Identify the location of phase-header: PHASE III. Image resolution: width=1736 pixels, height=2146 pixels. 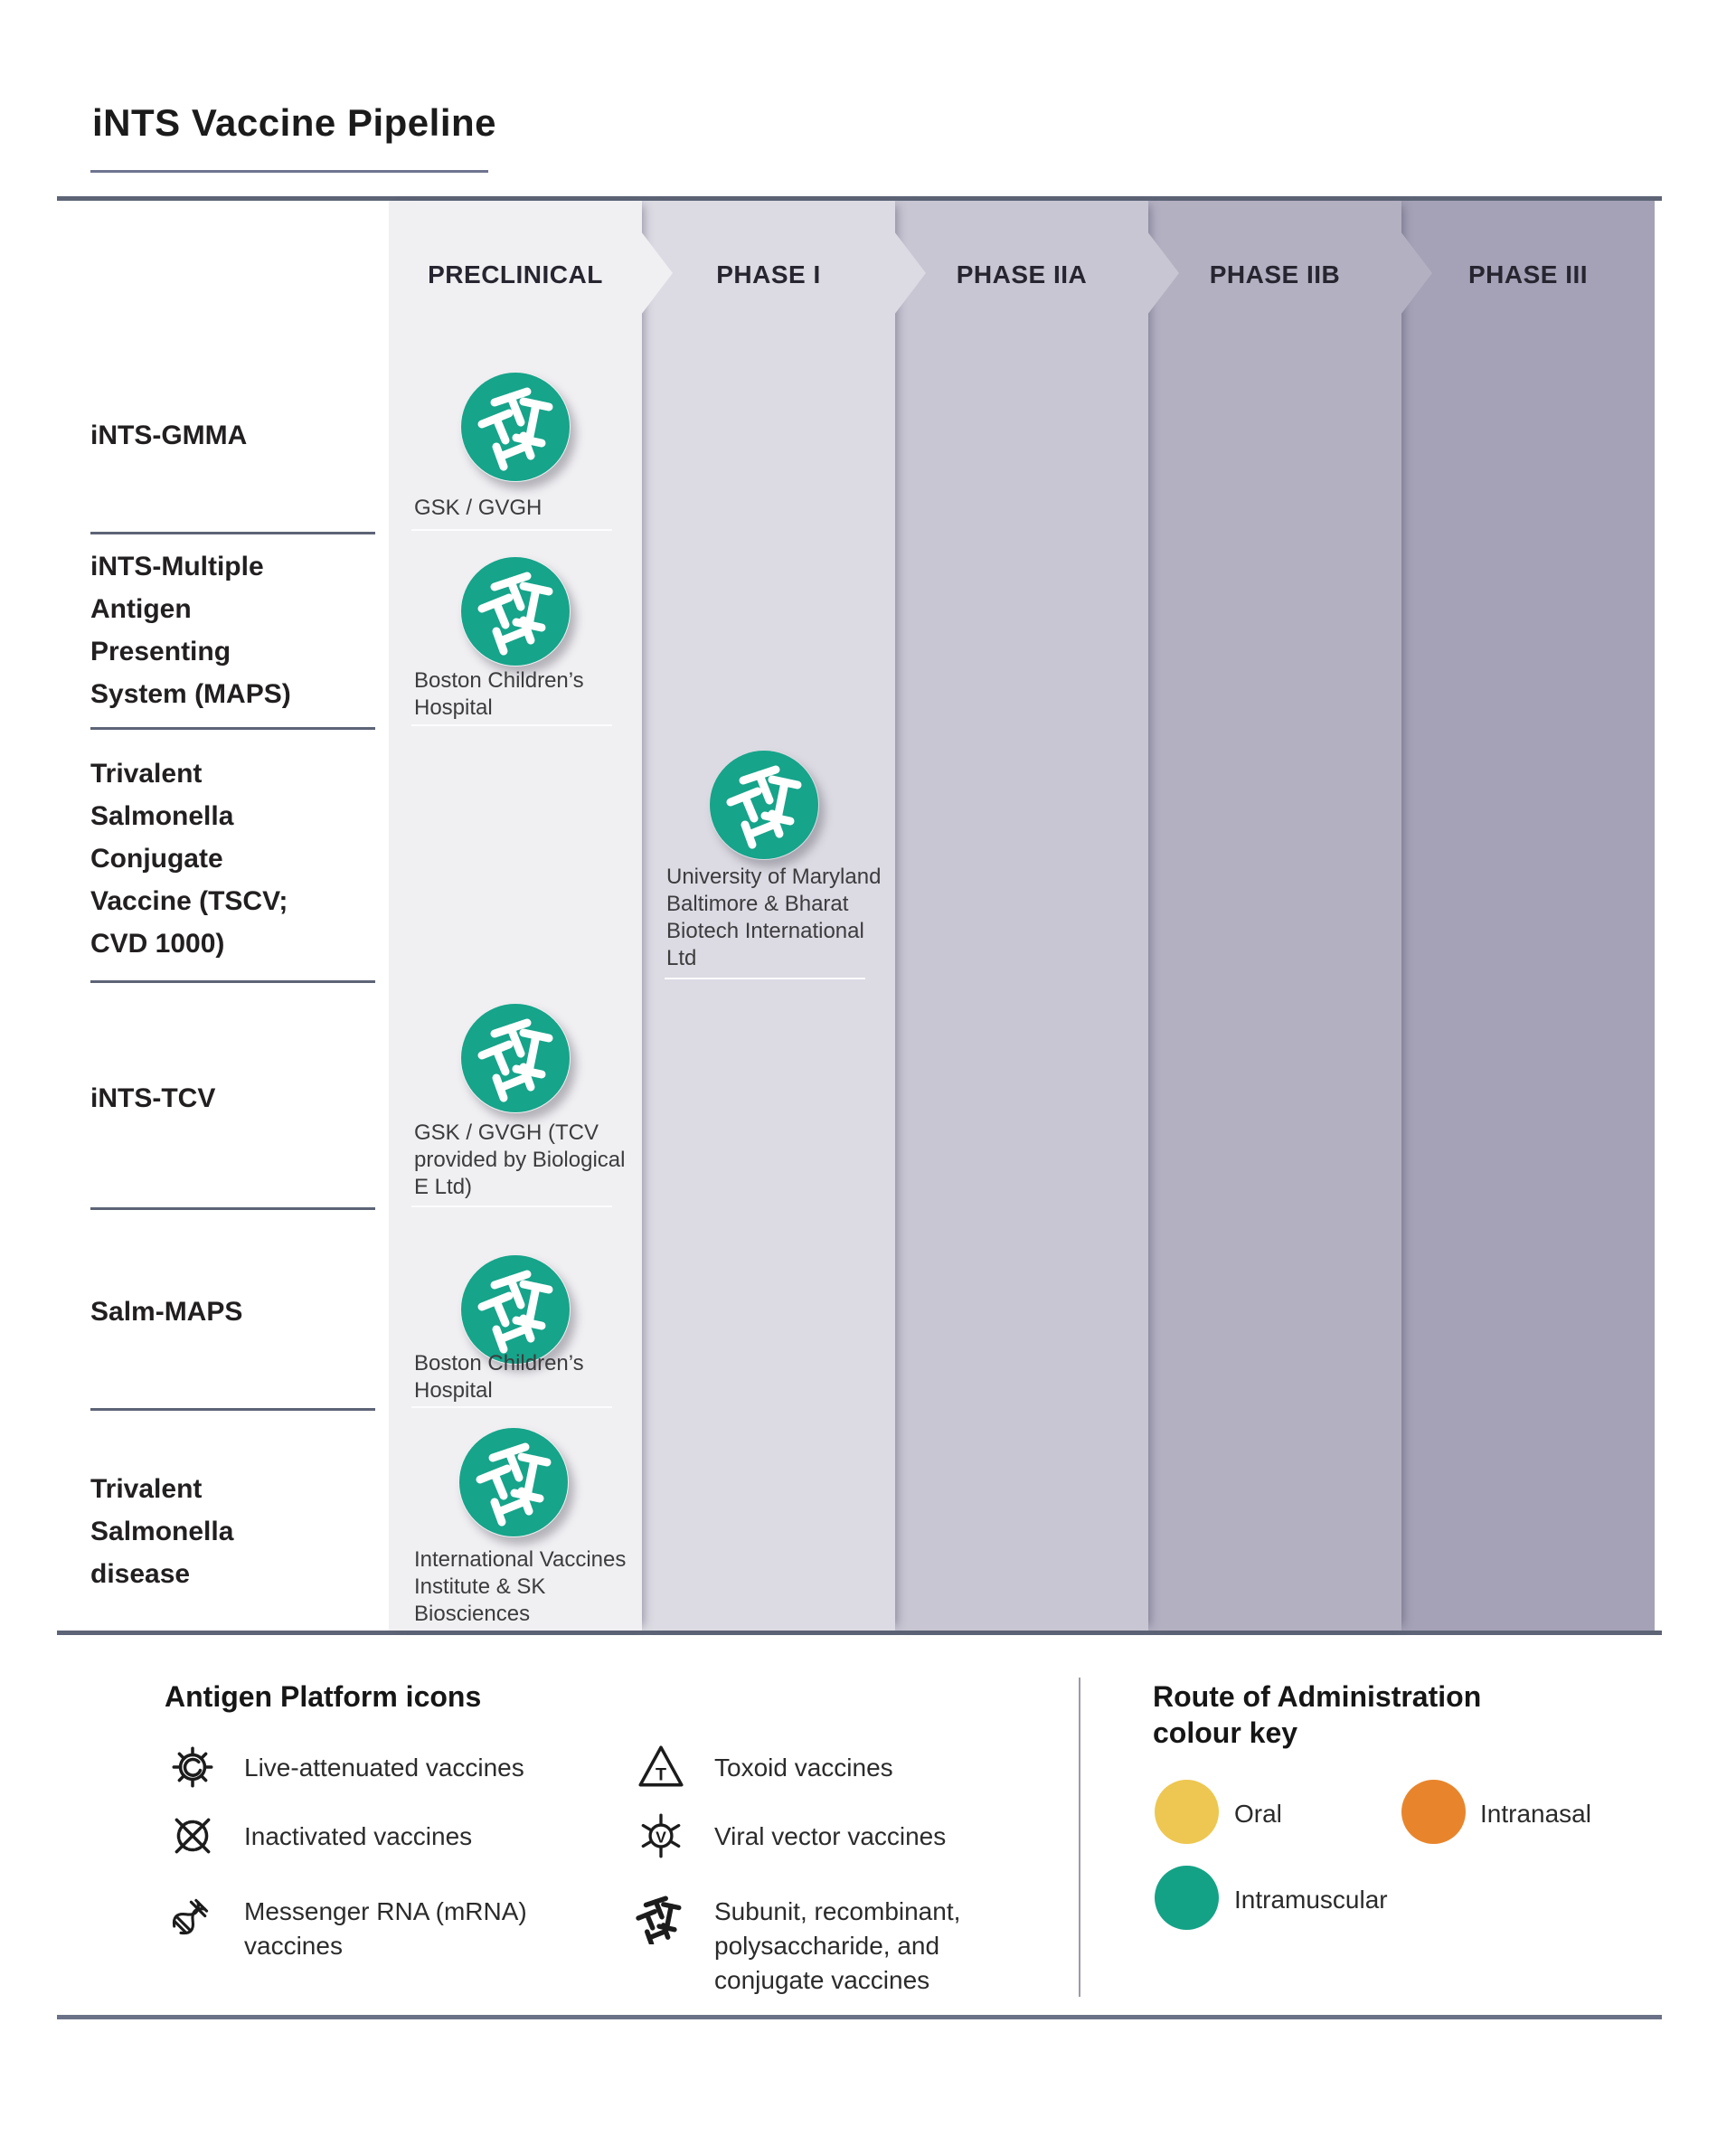
(1528, 274).